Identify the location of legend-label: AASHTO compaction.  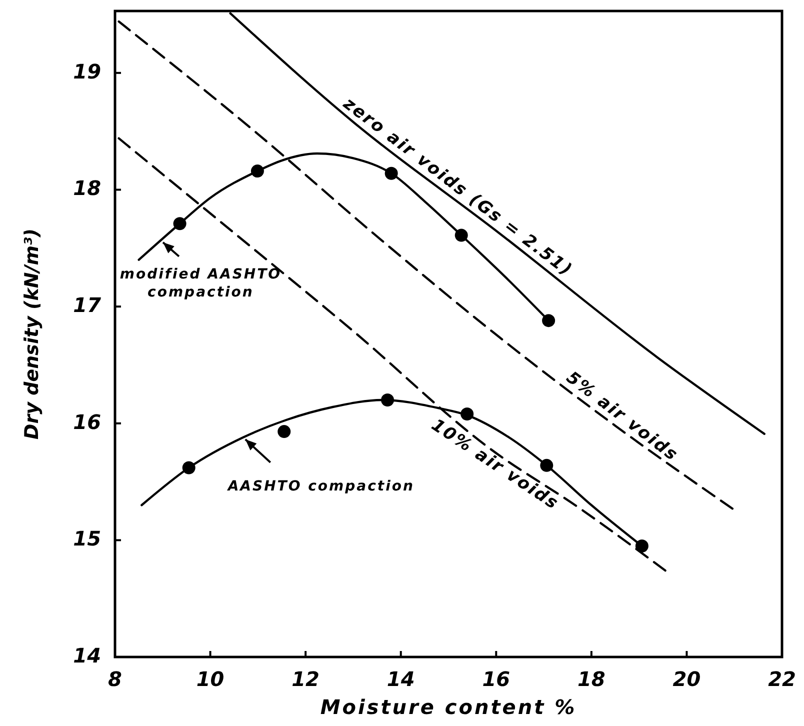
(320, 486).